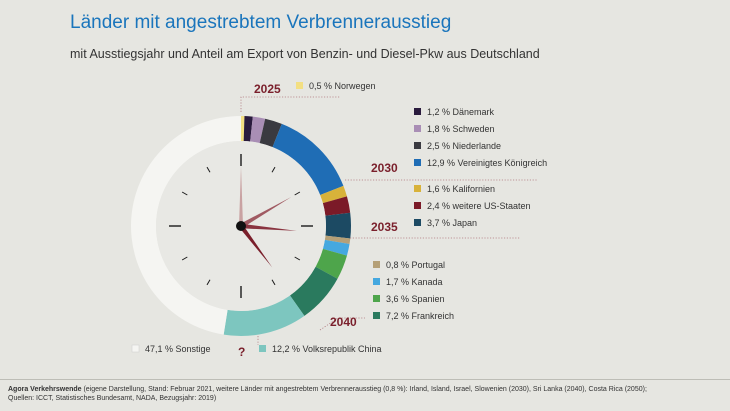 The width and height of the screenshot is (730, 411). I want to click on legend-item-7: 3,7 % Japan, so click(445, 223).